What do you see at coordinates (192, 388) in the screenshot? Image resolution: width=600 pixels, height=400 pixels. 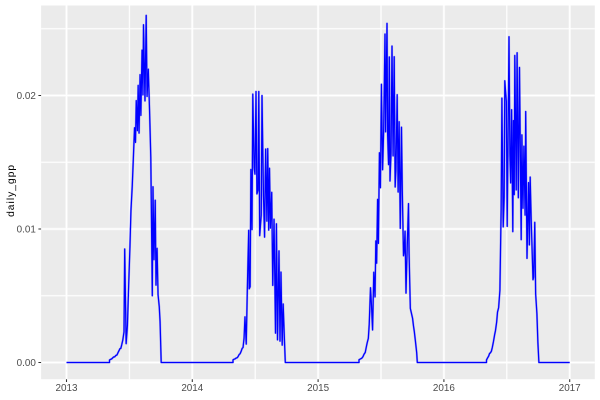 I see `svg-text: 2014` at bounding box center [192, 388].